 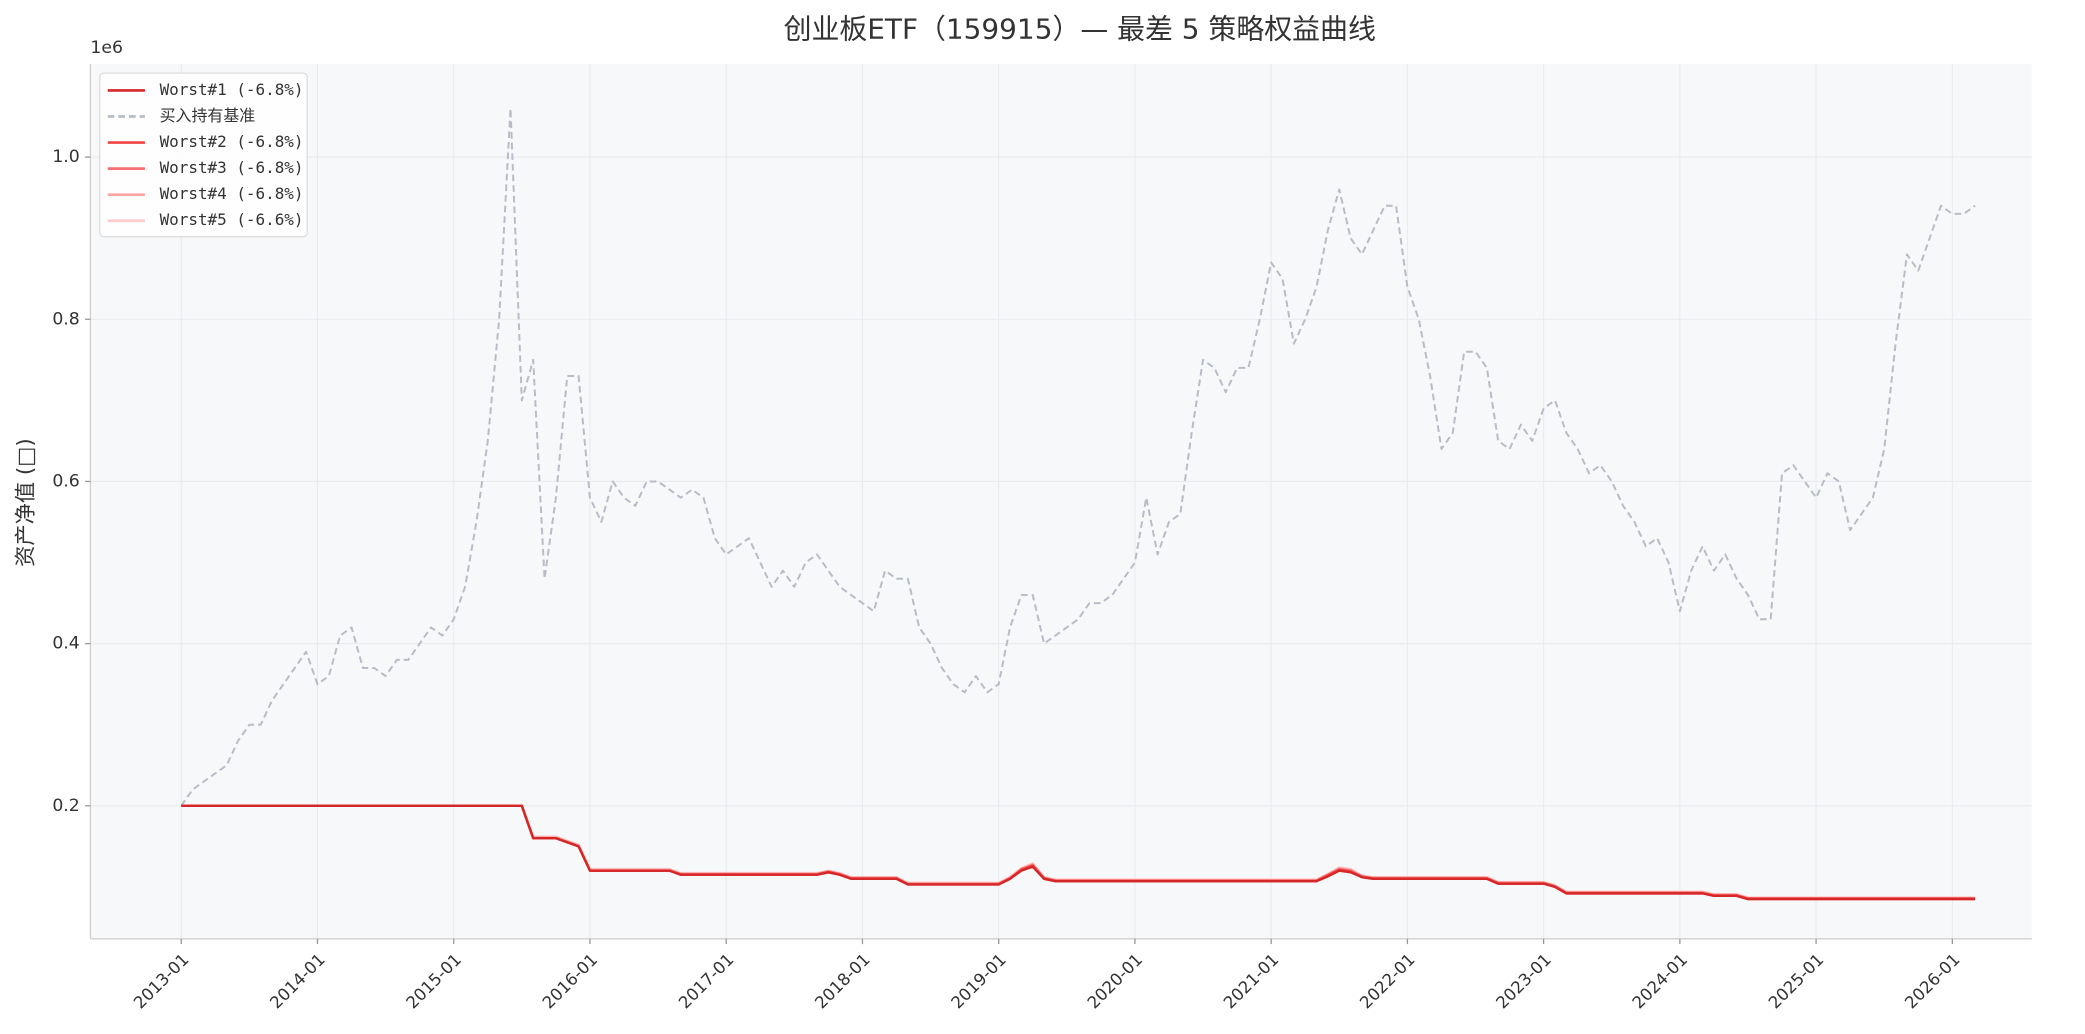 I want to click on x-tick-label: 2016-01, so click(x=570, y=981).